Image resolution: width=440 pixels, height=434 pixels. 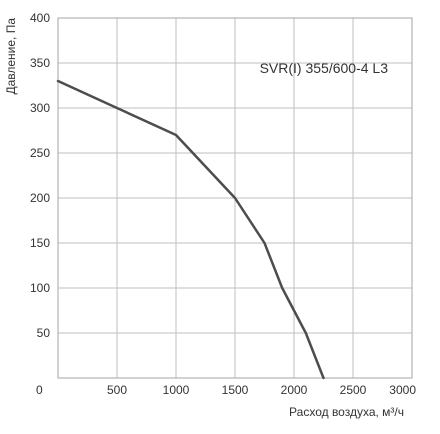 I want to click on x-tick-label: 3000, so click(x=402, y=390).